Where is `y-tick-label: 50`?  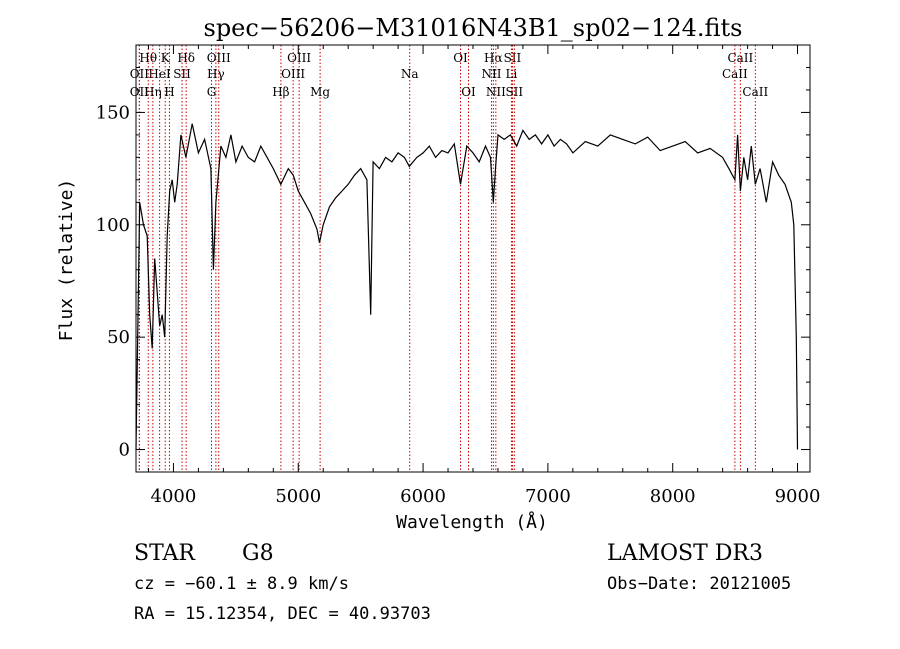 y-tick-label: 50 is located at coordinates (118, 337).